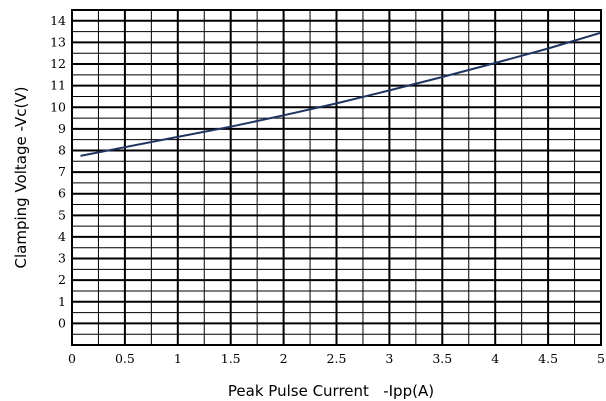  Describe the element at coordinates (337, 358) in the screenshot. I see `x-tick-label: 2.5` at that location.